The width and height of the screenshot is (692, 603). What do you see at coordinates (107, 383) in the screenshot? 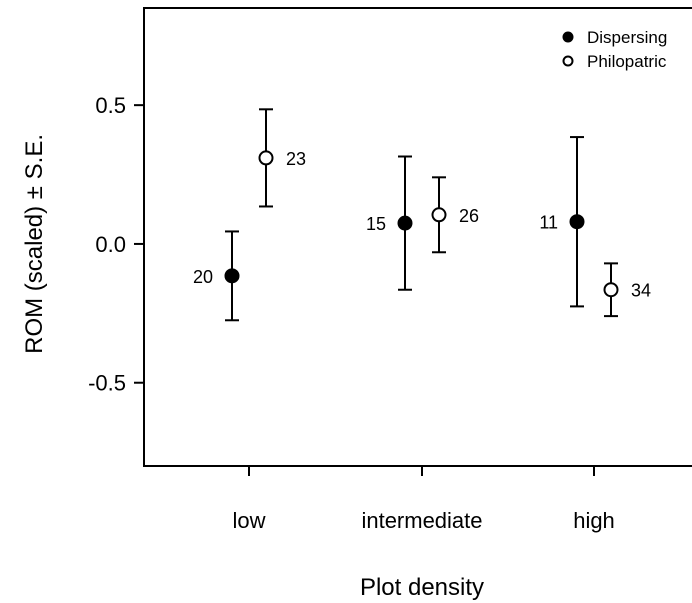
I see `y-tick-label: -0.5` at bounding box center [107, 383].